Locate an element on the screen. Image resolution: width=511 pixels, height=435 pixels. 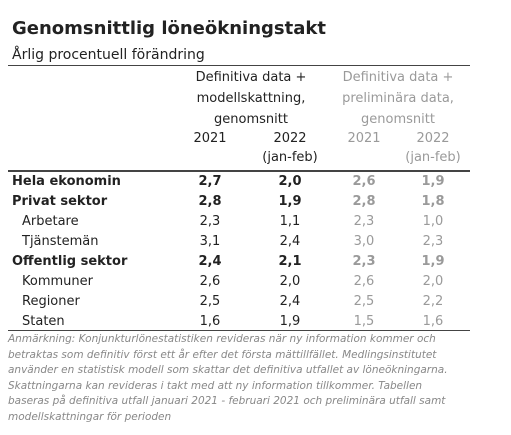
cell: 1,1 is located at coordinates (290, 221).